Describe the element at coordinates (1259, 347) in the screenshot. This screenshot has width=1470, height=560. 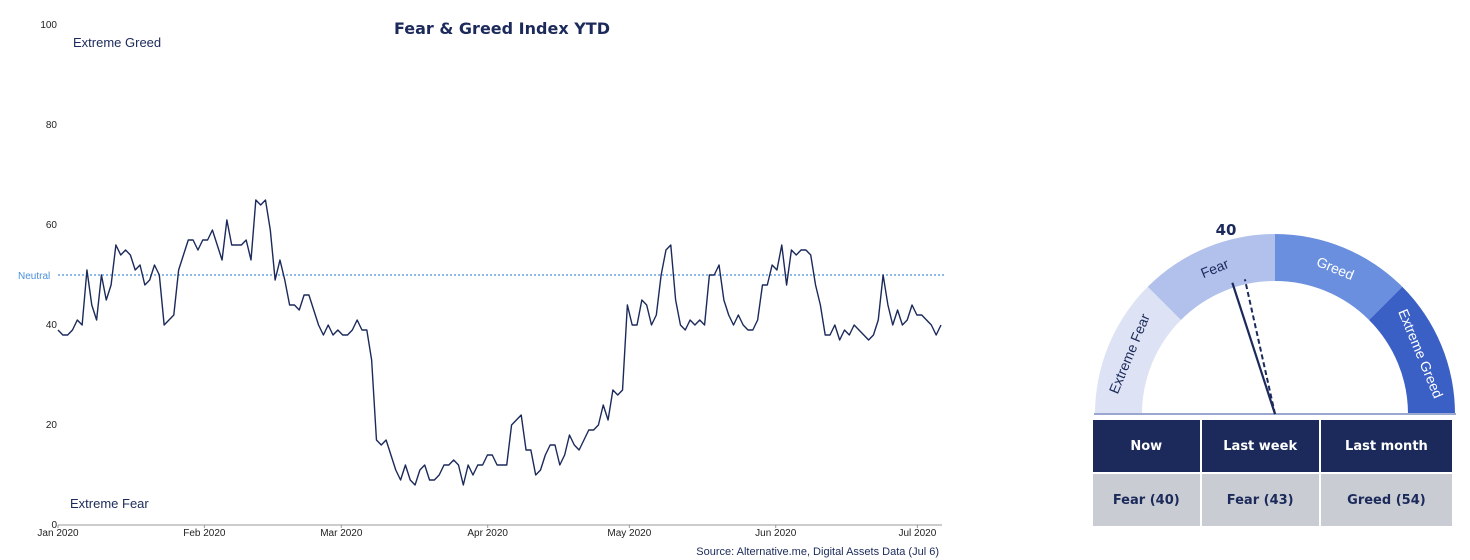
I see `gauge-needle-last-week` at that location.